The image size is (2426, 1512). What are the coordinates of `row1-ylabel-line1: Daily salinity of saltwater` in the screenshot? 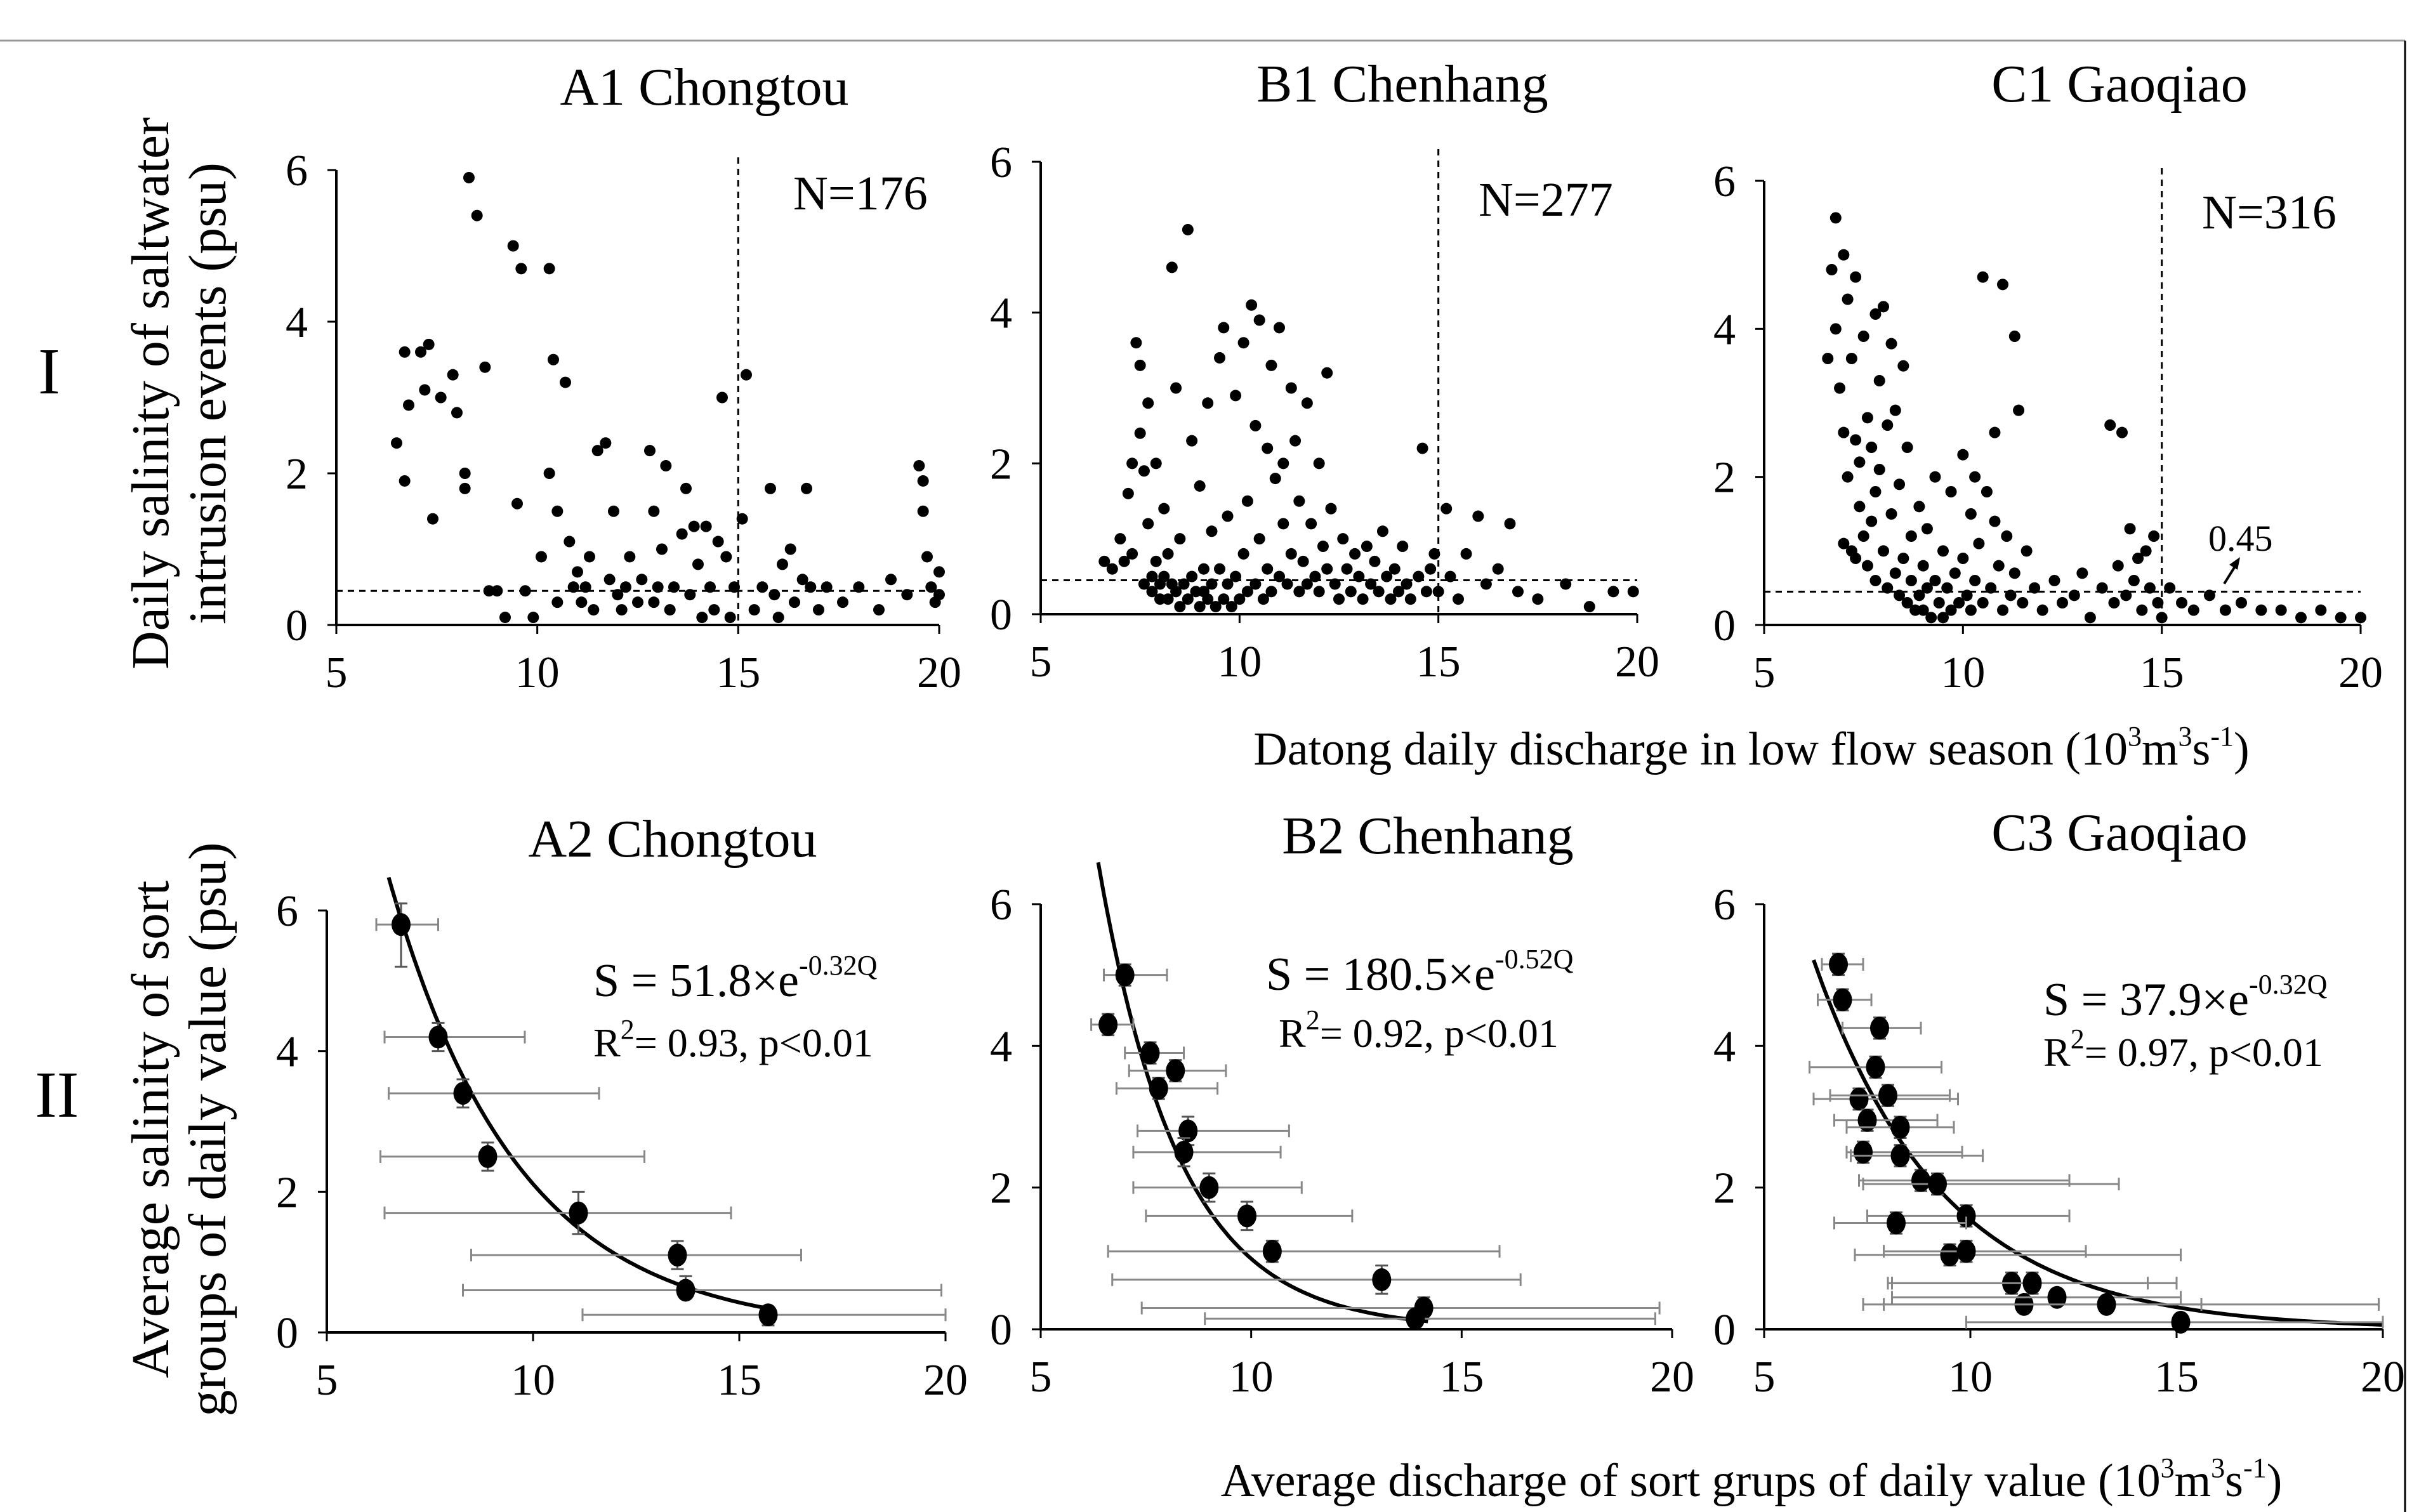 It's located at (150, 393).